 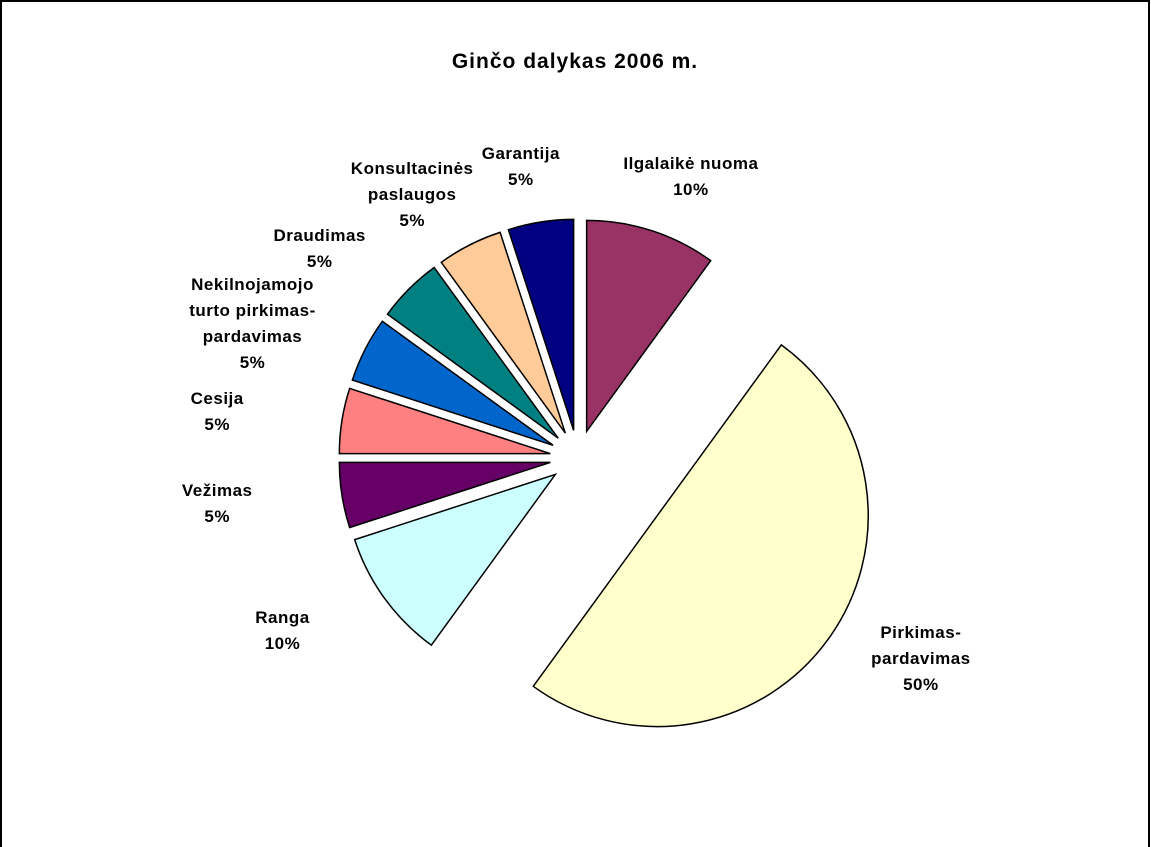 What do you see at coordinates (217, 412) in the screenshot?
I see `slice-label: Cesija 5%` at bounding box center [217, 412].